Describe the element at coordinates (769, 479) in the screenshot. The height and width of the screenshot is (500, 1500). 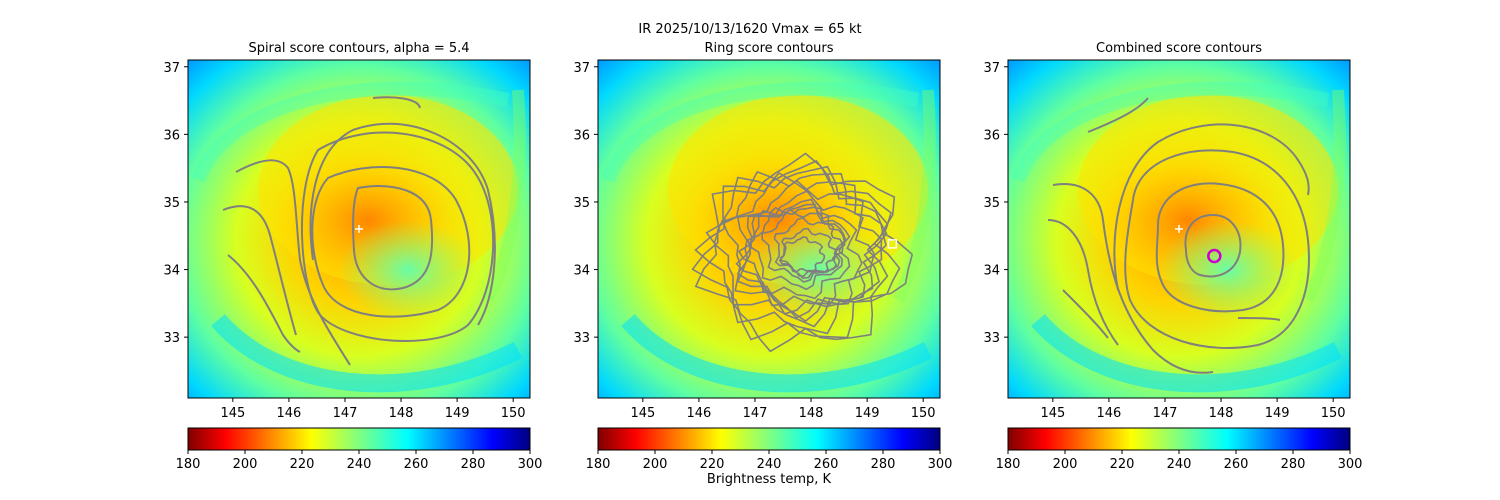
I see `colorbar-label: Brightness temp, K` at that location.